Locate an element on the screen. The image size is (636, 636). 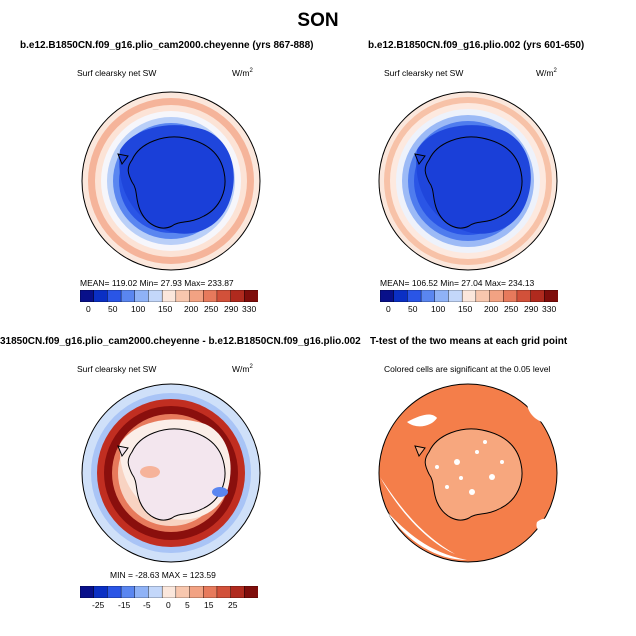
panel3-colorbar is located at coordinates (169, 592).